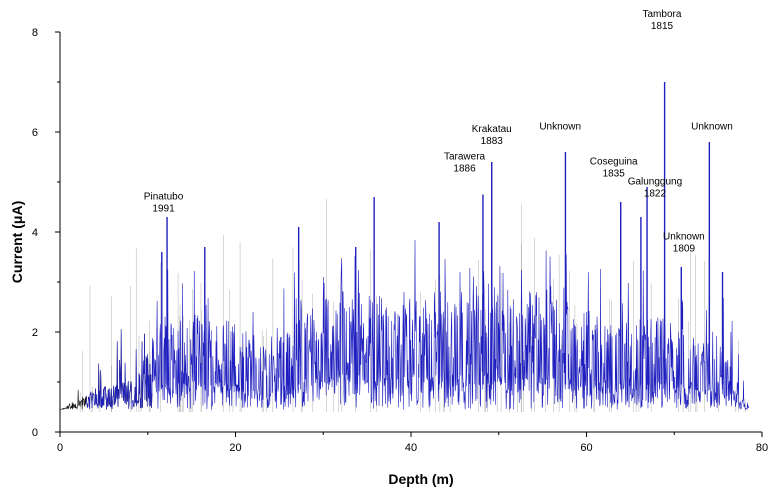 The height and width of the screenshot is (495, 775). Describe the element at coordinates (492, 141) in the screenshot. I see `annotation-year: 1883` at that location.